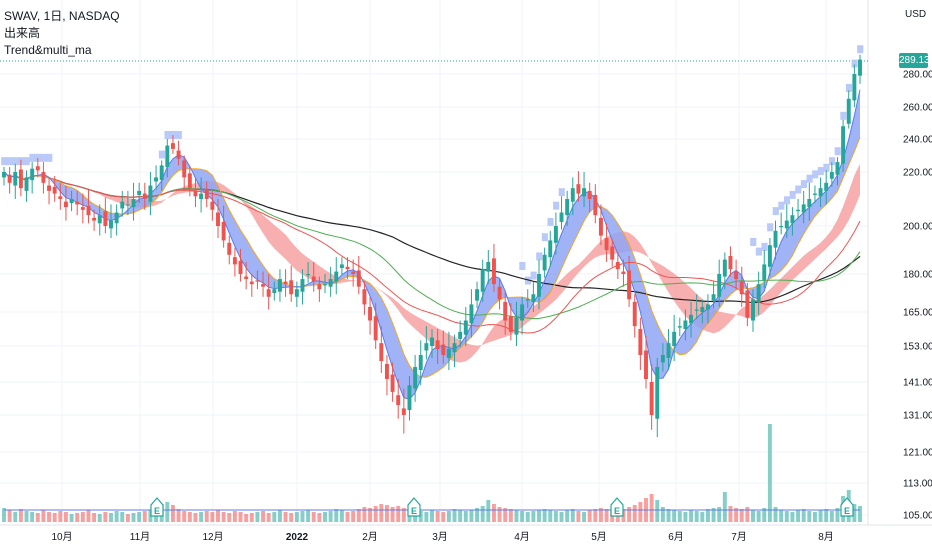 The width and height of the screenshot is (932, 550). Describe the element at coordinates (917, 416) in the screenshot. I see `price-tick-label: 131.00` at that location.